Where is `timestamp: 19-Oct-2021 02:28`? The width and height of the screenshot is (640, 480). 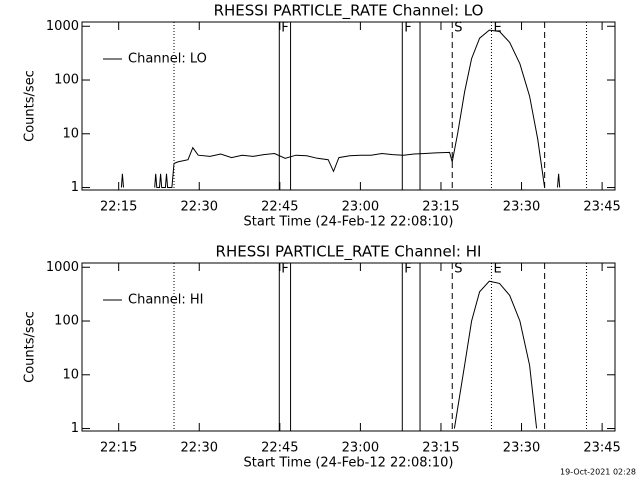 timestamp: 19-Oct-2021 02:28 is located at coordinates (598, 472).